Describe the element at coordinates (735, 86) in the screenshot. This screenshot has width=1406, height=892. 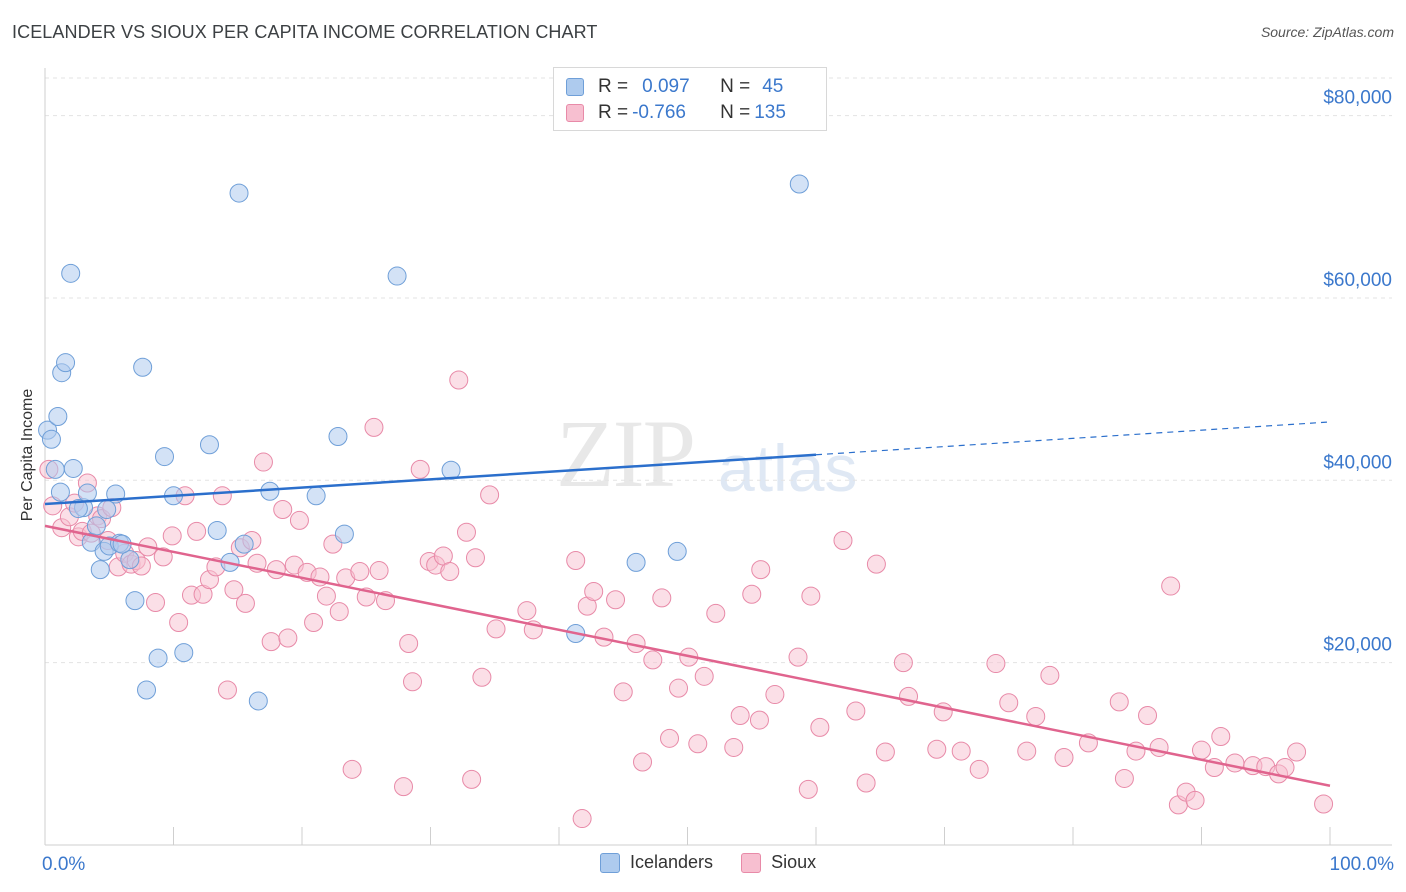
I see `legend-n-label-icelanders: N =` at that location.